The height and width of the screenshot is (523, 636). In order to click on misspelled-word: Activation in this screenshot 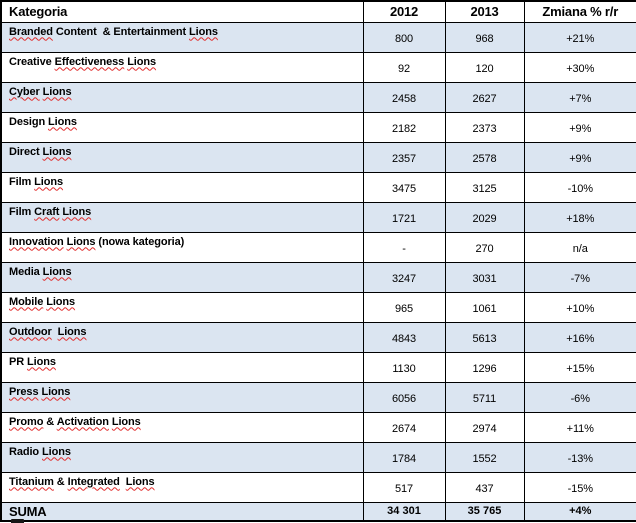, I will do `click(82, 421)`.